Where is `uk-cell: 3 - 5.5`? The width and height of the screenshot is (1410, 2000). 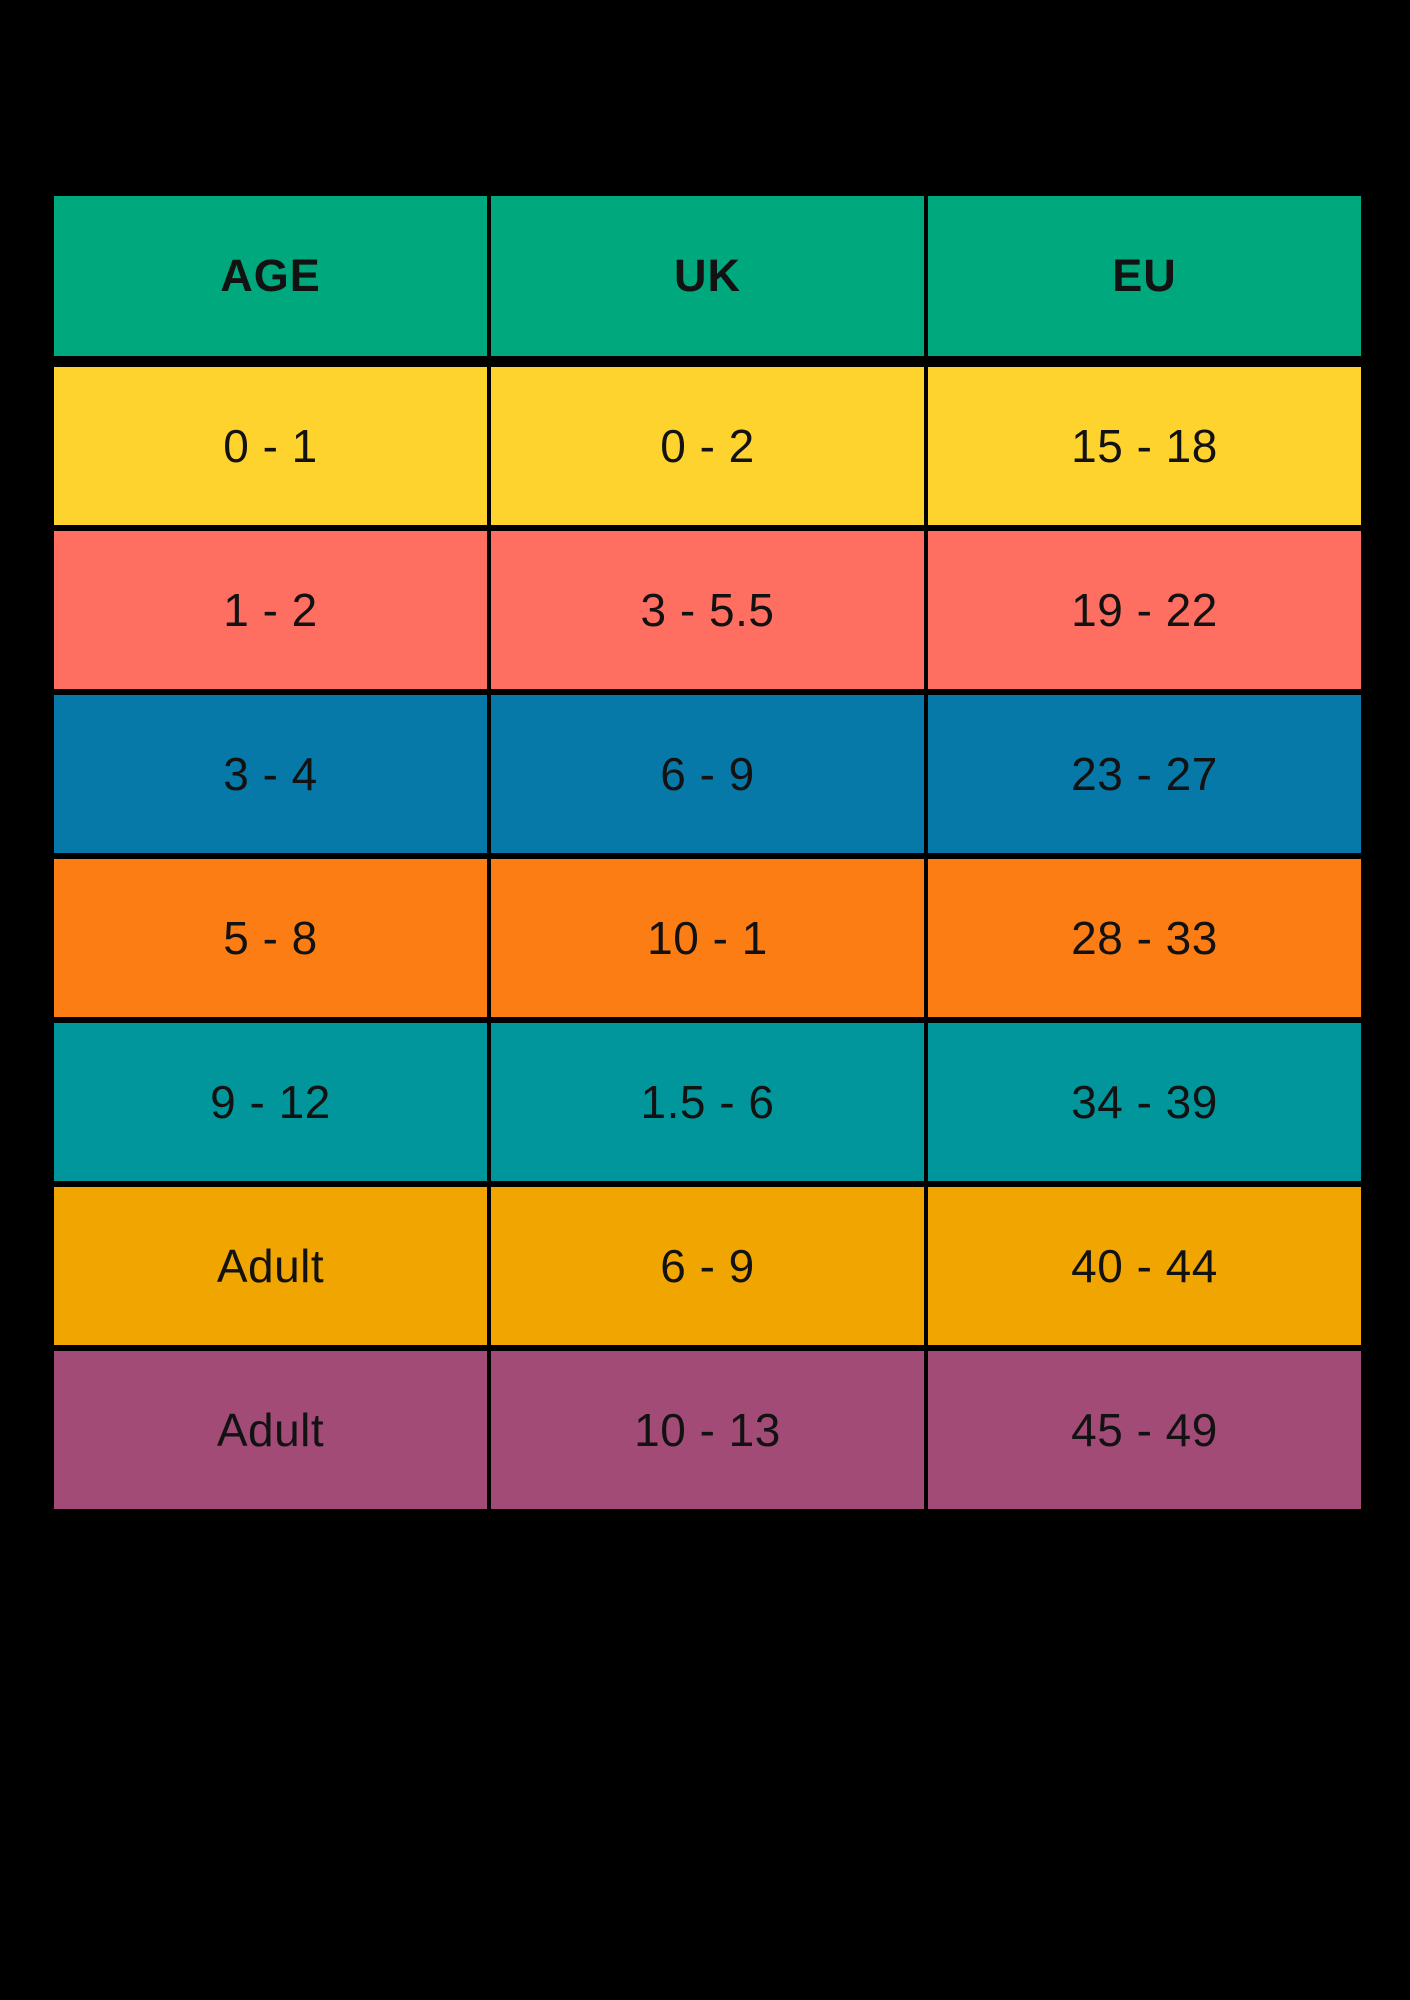
uk-cell: 3 - 5.5 is located at coordinates (707, 610).